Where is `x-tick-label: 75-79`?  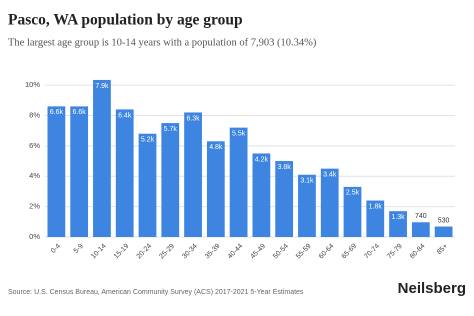 x-tick-label: 75-79 is located at coordinates (395, 252).